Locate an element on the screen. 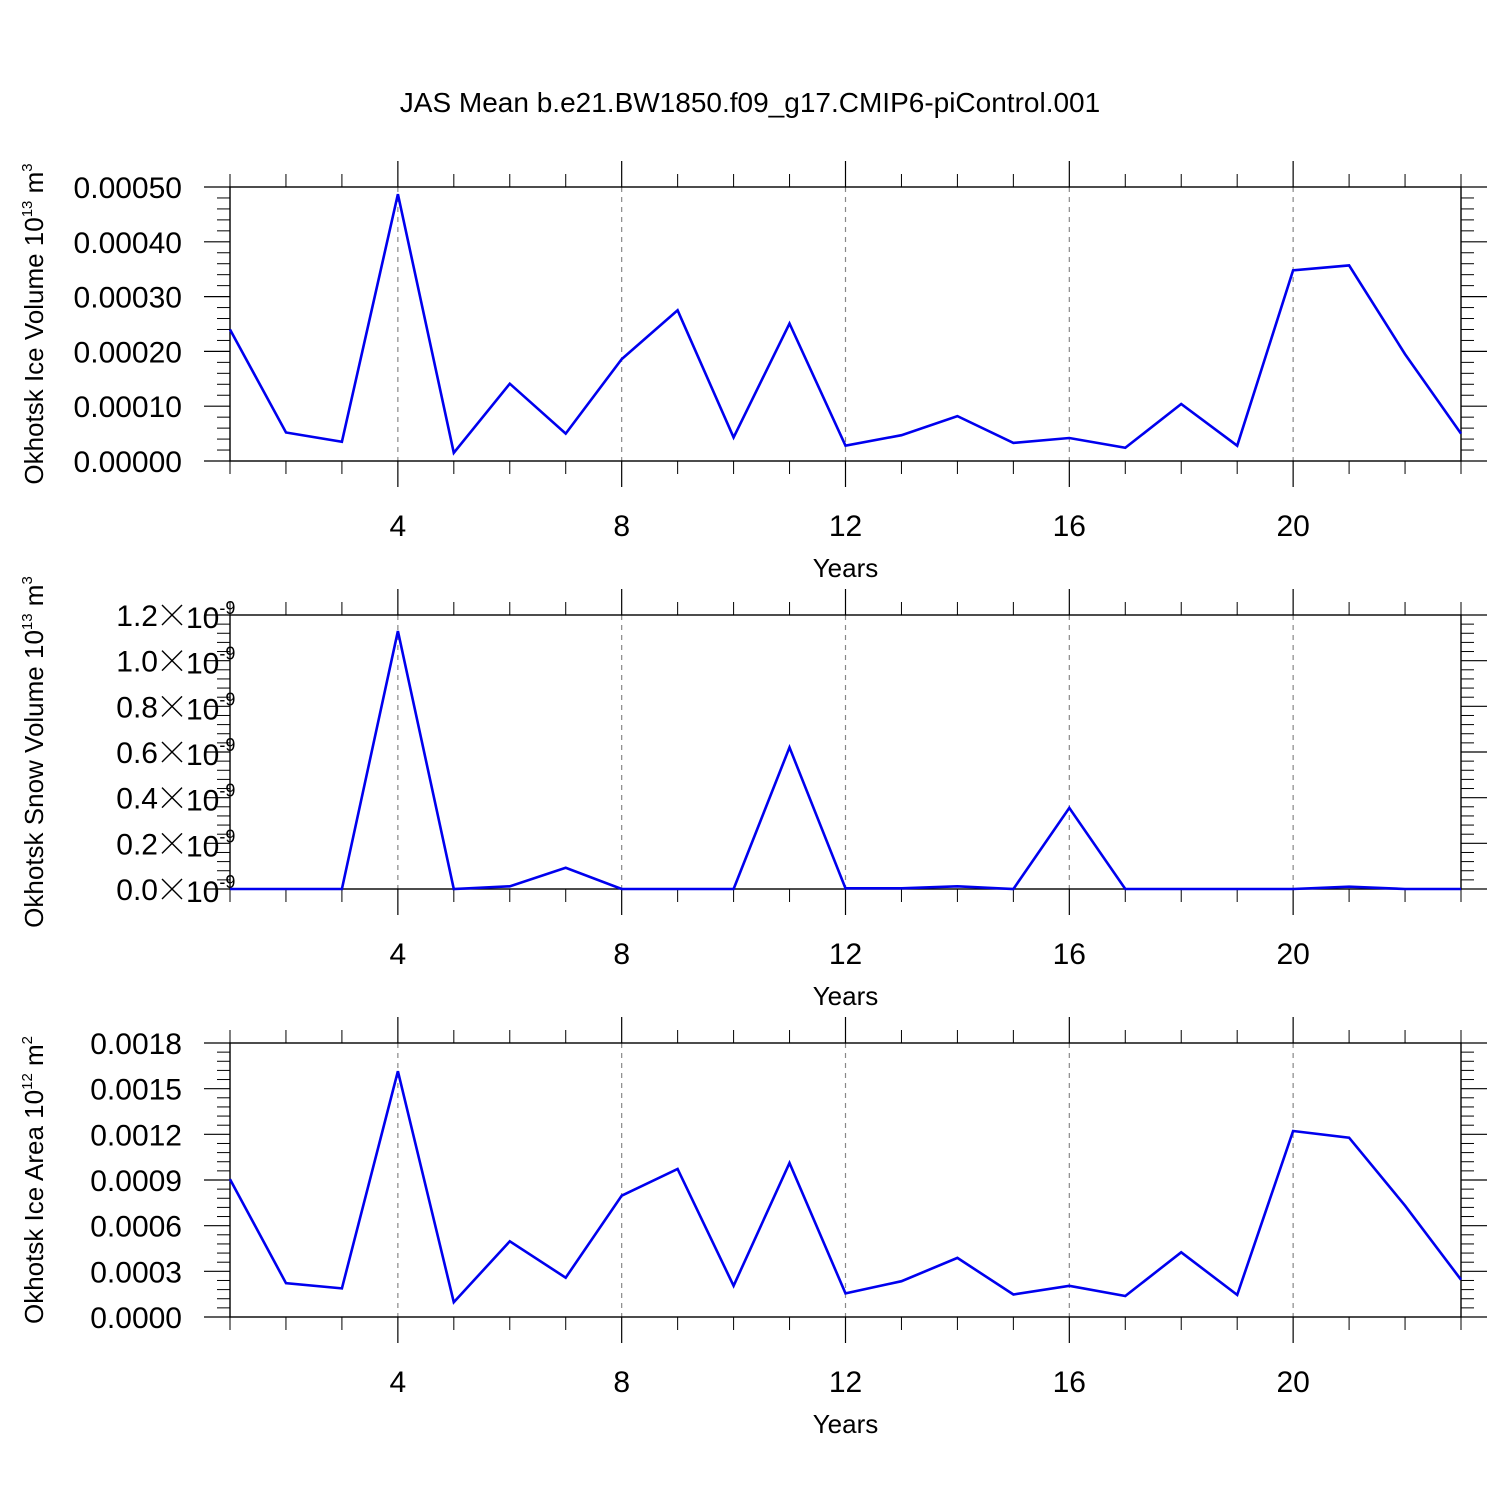  y-tick-label: 0.00000 is located at coordinates (128, 462).